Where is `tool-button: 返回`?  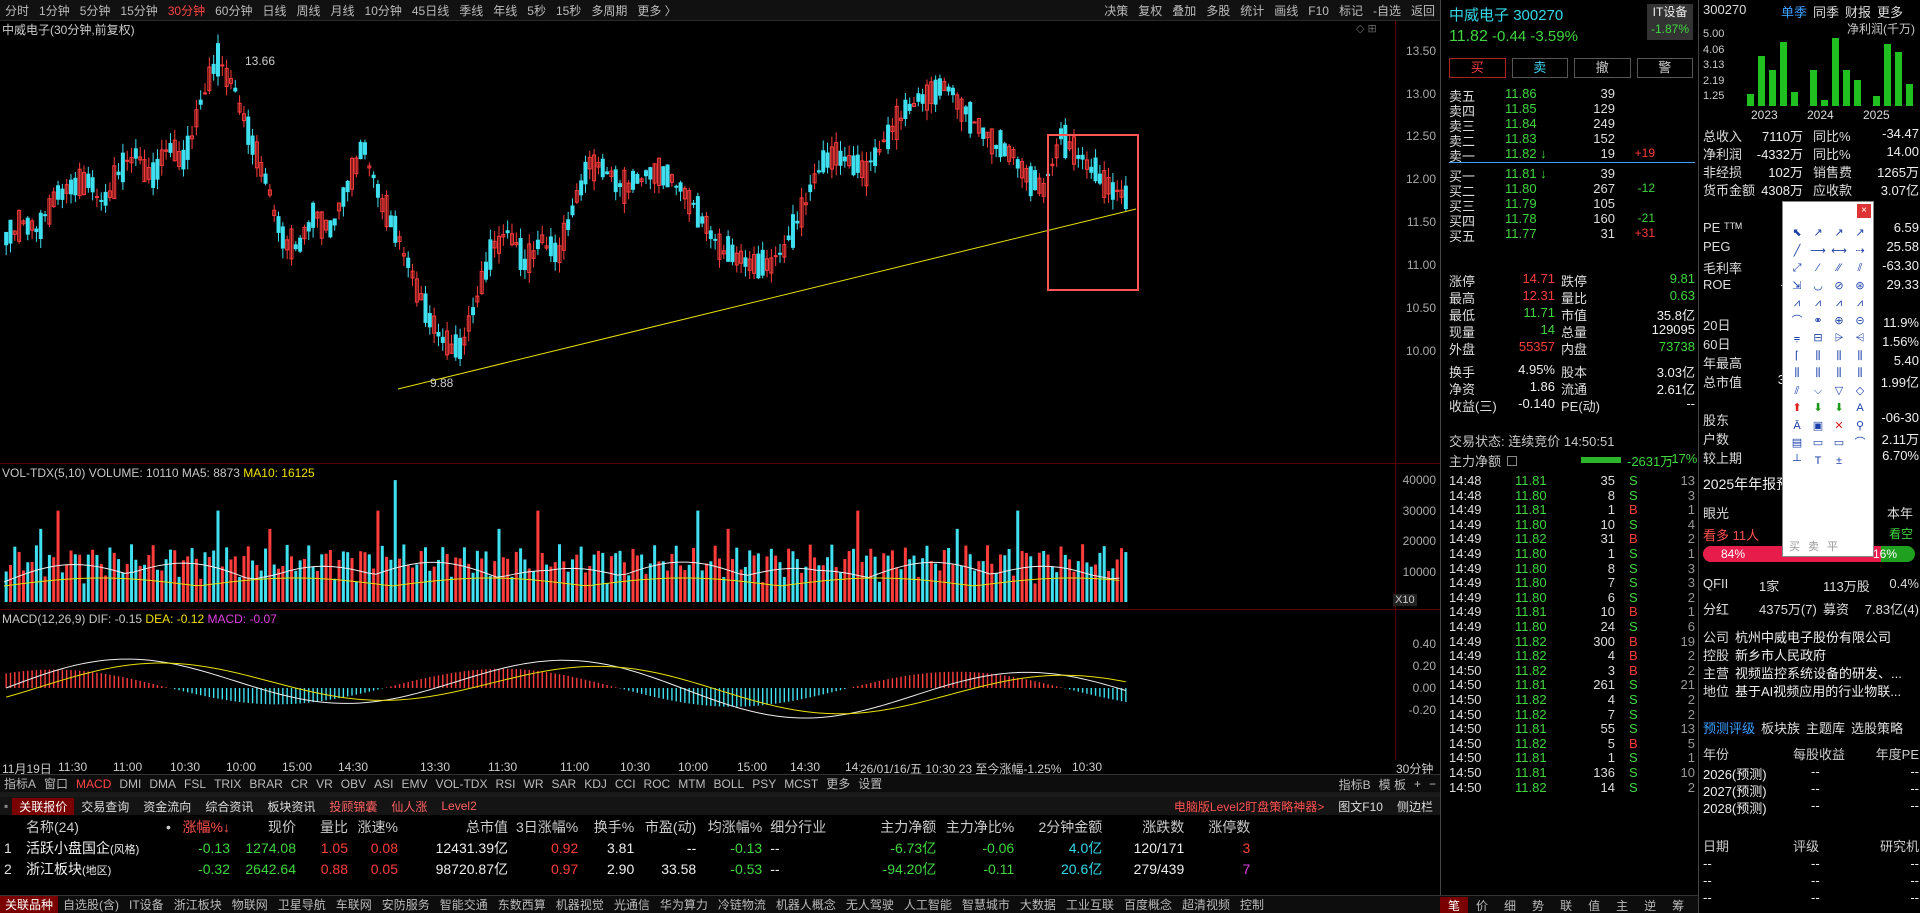
tool-button: 返回 is located at coordinates (1422, 11).